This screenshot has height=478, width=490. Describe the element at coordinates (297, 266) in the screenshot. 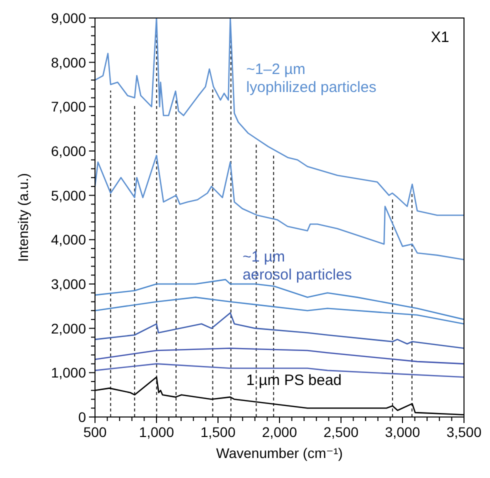

I see `annotation: ~1 µm aerosol particles` at that location.